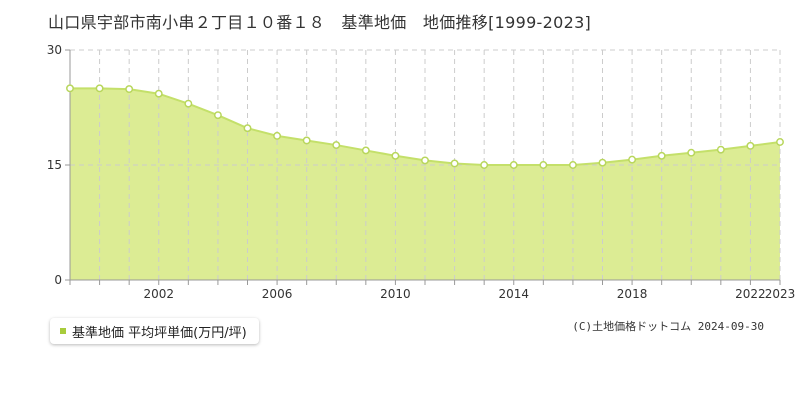 Image resolution: width=800 pixels, height=400 pixels. I want to click on x-tick-label: 2022, so click(750, 294).